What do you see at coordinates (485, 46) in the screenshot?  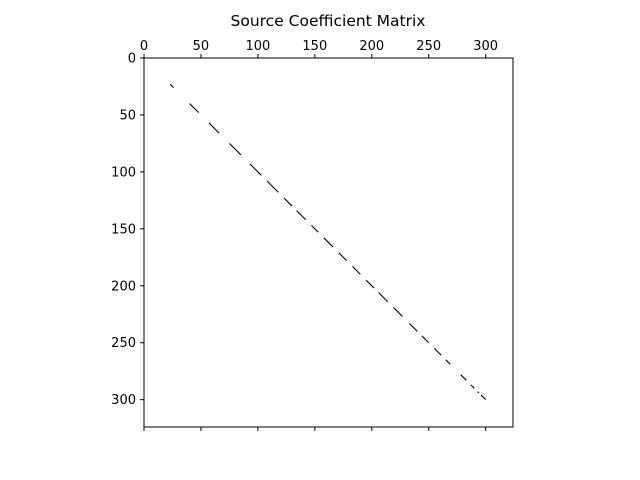 I see `x-tick-label: 300` at bounding box center [485, 46].